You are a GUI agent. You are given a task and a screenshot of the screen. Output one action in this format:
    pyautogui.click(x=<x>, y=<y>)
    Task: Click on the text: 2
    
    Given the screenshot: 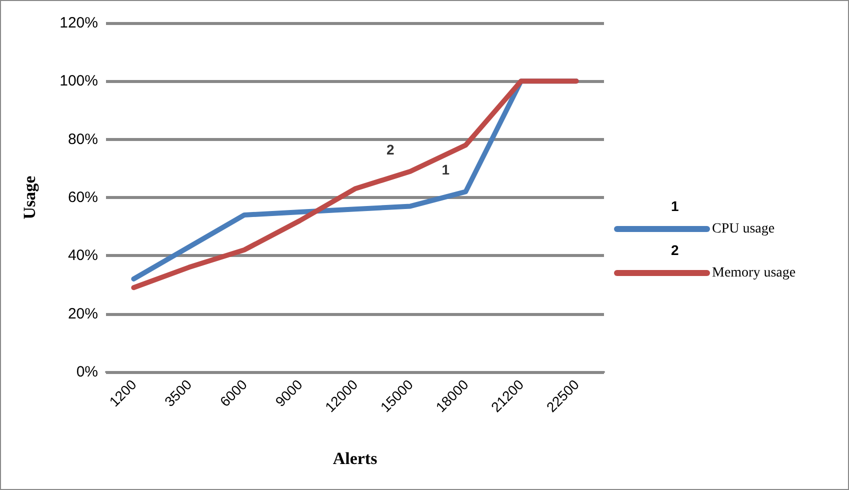 What is the action you would take?
    pyautogui.click(x=675, y=250)
    